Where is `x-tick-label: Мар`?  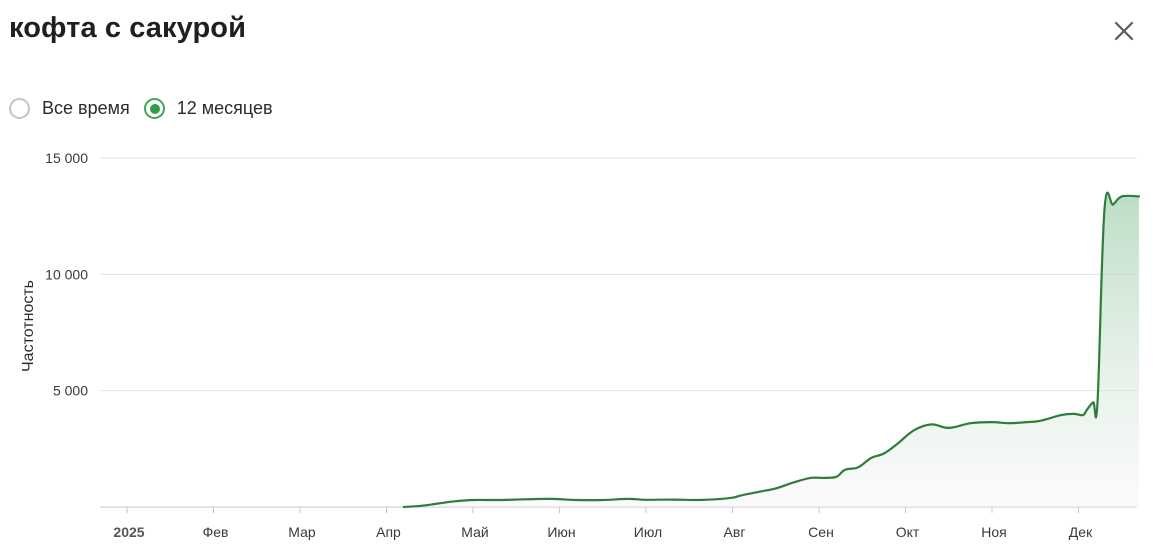
x-tick-label: Мар is located at coordinates (302, 532).